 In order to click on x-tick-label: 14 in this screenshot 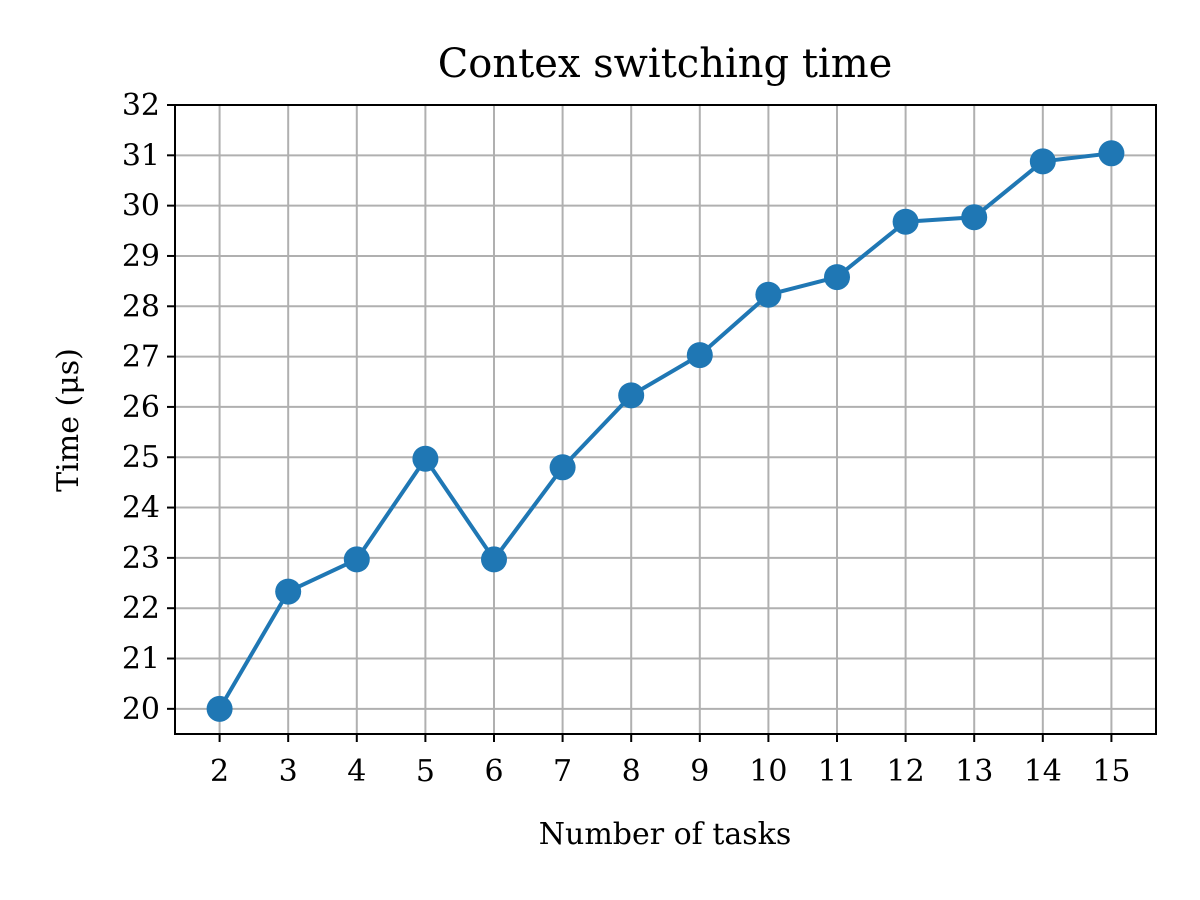, I will do `click(1043, 771)`.